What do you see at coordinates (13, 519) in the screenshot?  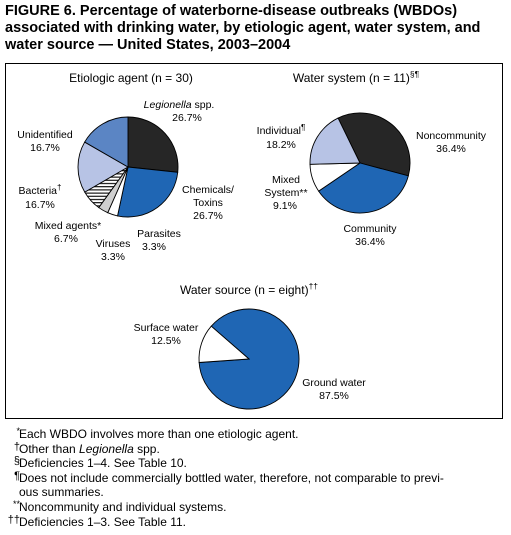 I see `footnote-mark: ††` at bounding box center [13, 519].